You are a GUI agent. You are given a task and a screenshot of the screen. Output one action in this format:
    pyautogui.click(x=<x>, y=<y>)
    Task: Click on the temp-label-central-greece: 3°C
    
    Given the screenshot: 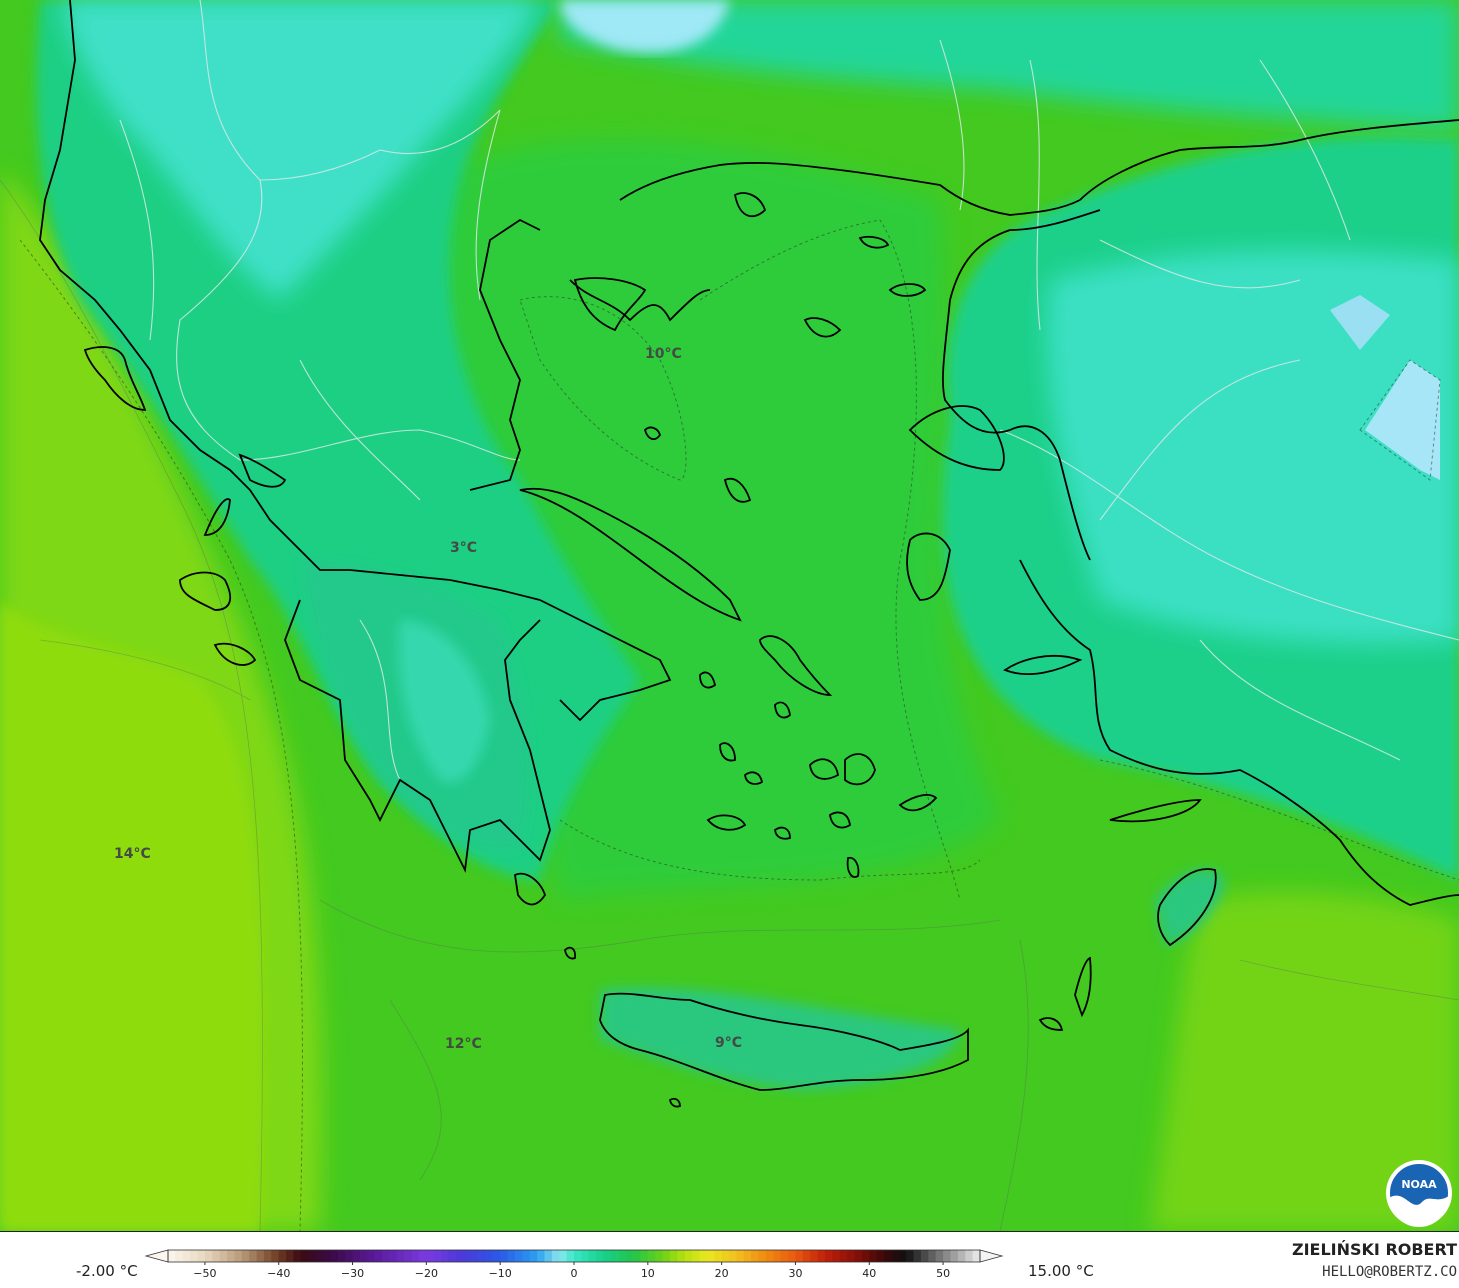 What is the action you would take?
    pyautogui.click(x=463, y=548)
    